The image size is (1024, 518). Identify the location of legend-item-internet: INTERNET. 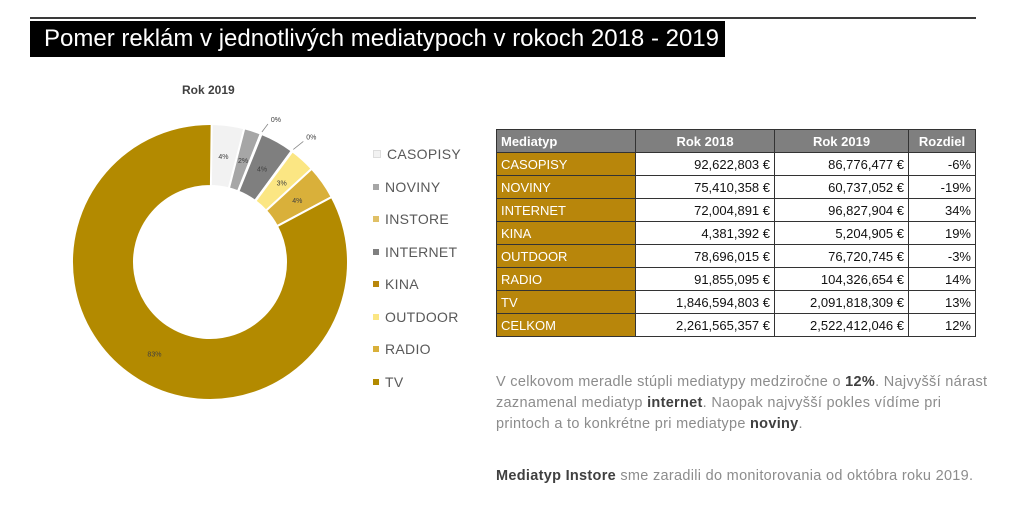
(417, 252).